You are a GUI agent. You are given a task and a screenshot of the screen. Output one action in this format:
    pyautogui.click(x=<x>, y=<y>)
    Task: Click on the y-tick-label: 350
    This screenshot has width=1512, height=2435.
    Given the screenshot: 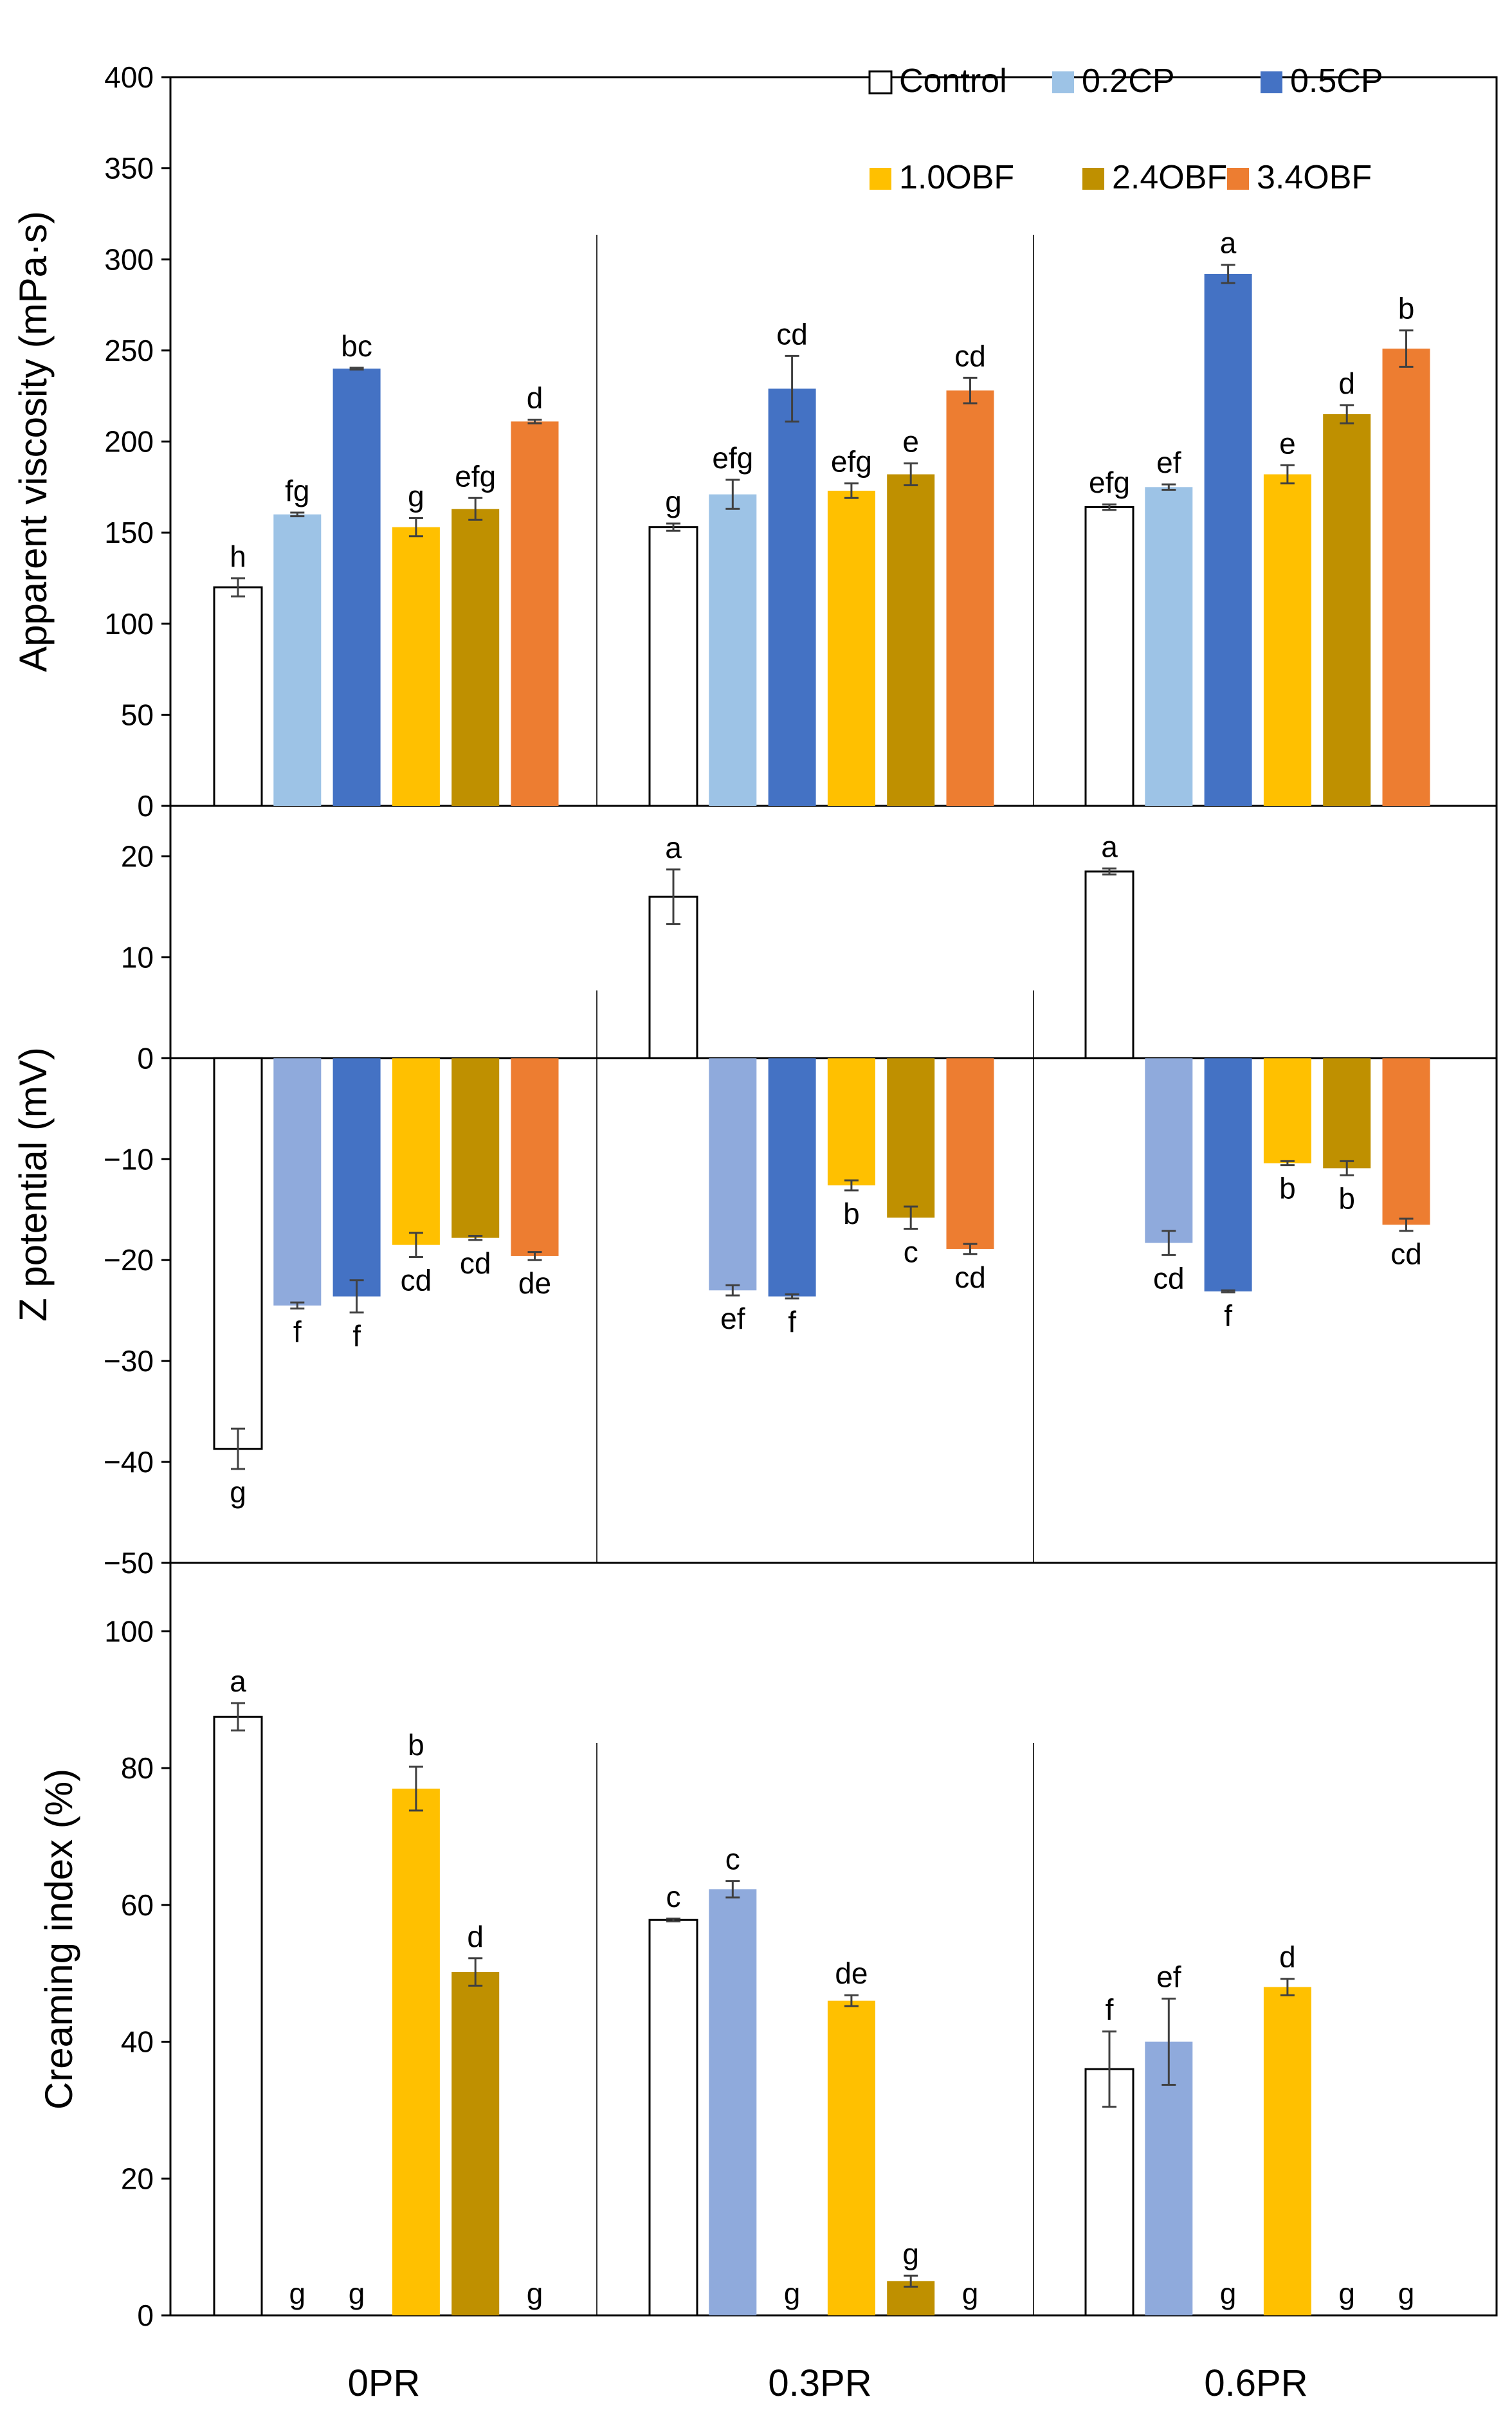 What is the action you would take?
    pyautogui.click(x=129, y=168)
    